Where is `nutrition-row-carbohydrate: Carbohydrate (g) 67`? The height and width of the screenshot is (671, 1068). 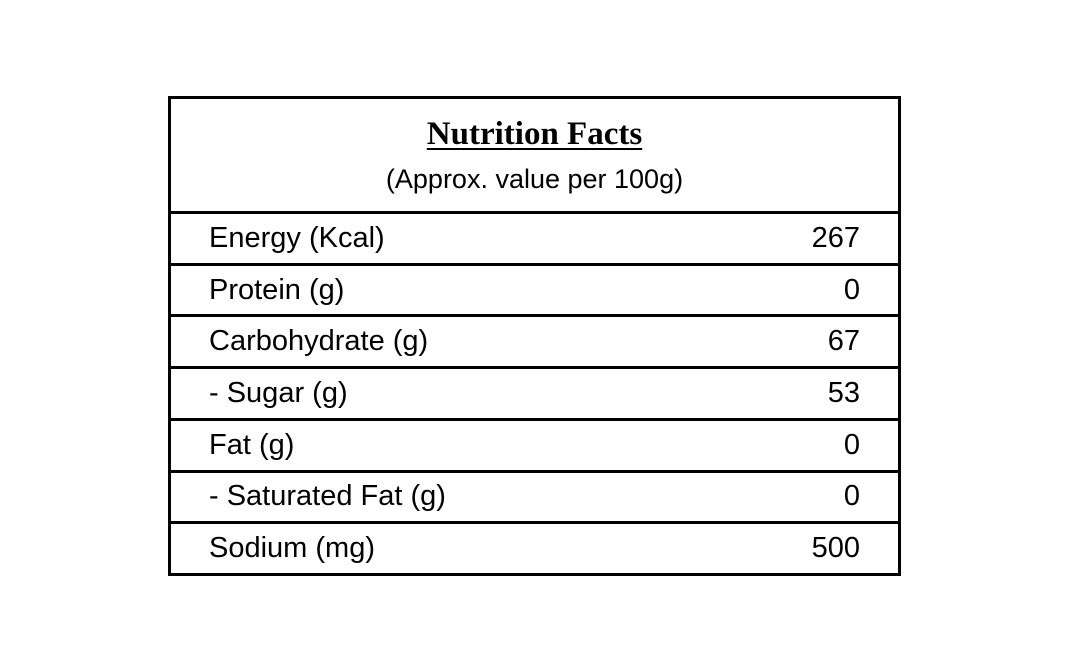 nutrition-row-carbohydrate: Carbohydrate (g) 67 is located at coordinates (534, 343).